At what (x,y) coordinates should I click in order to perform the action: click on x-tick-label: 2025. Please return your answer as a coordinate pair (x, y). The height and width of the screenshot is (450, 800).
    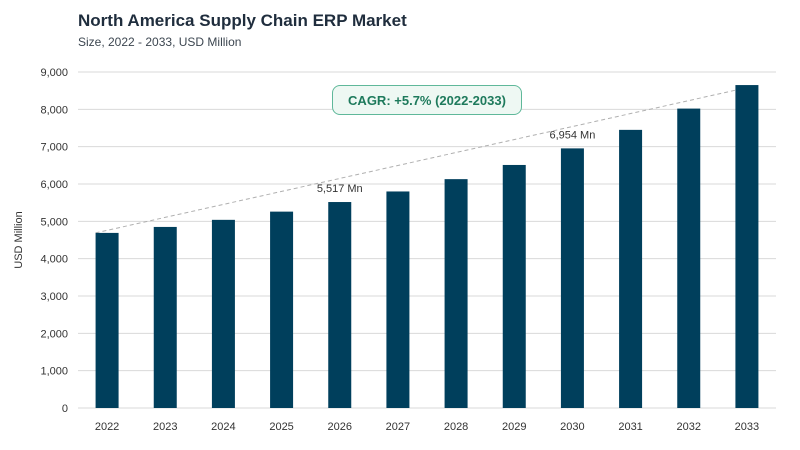
    Looking at the image, I should click on (281, 427).